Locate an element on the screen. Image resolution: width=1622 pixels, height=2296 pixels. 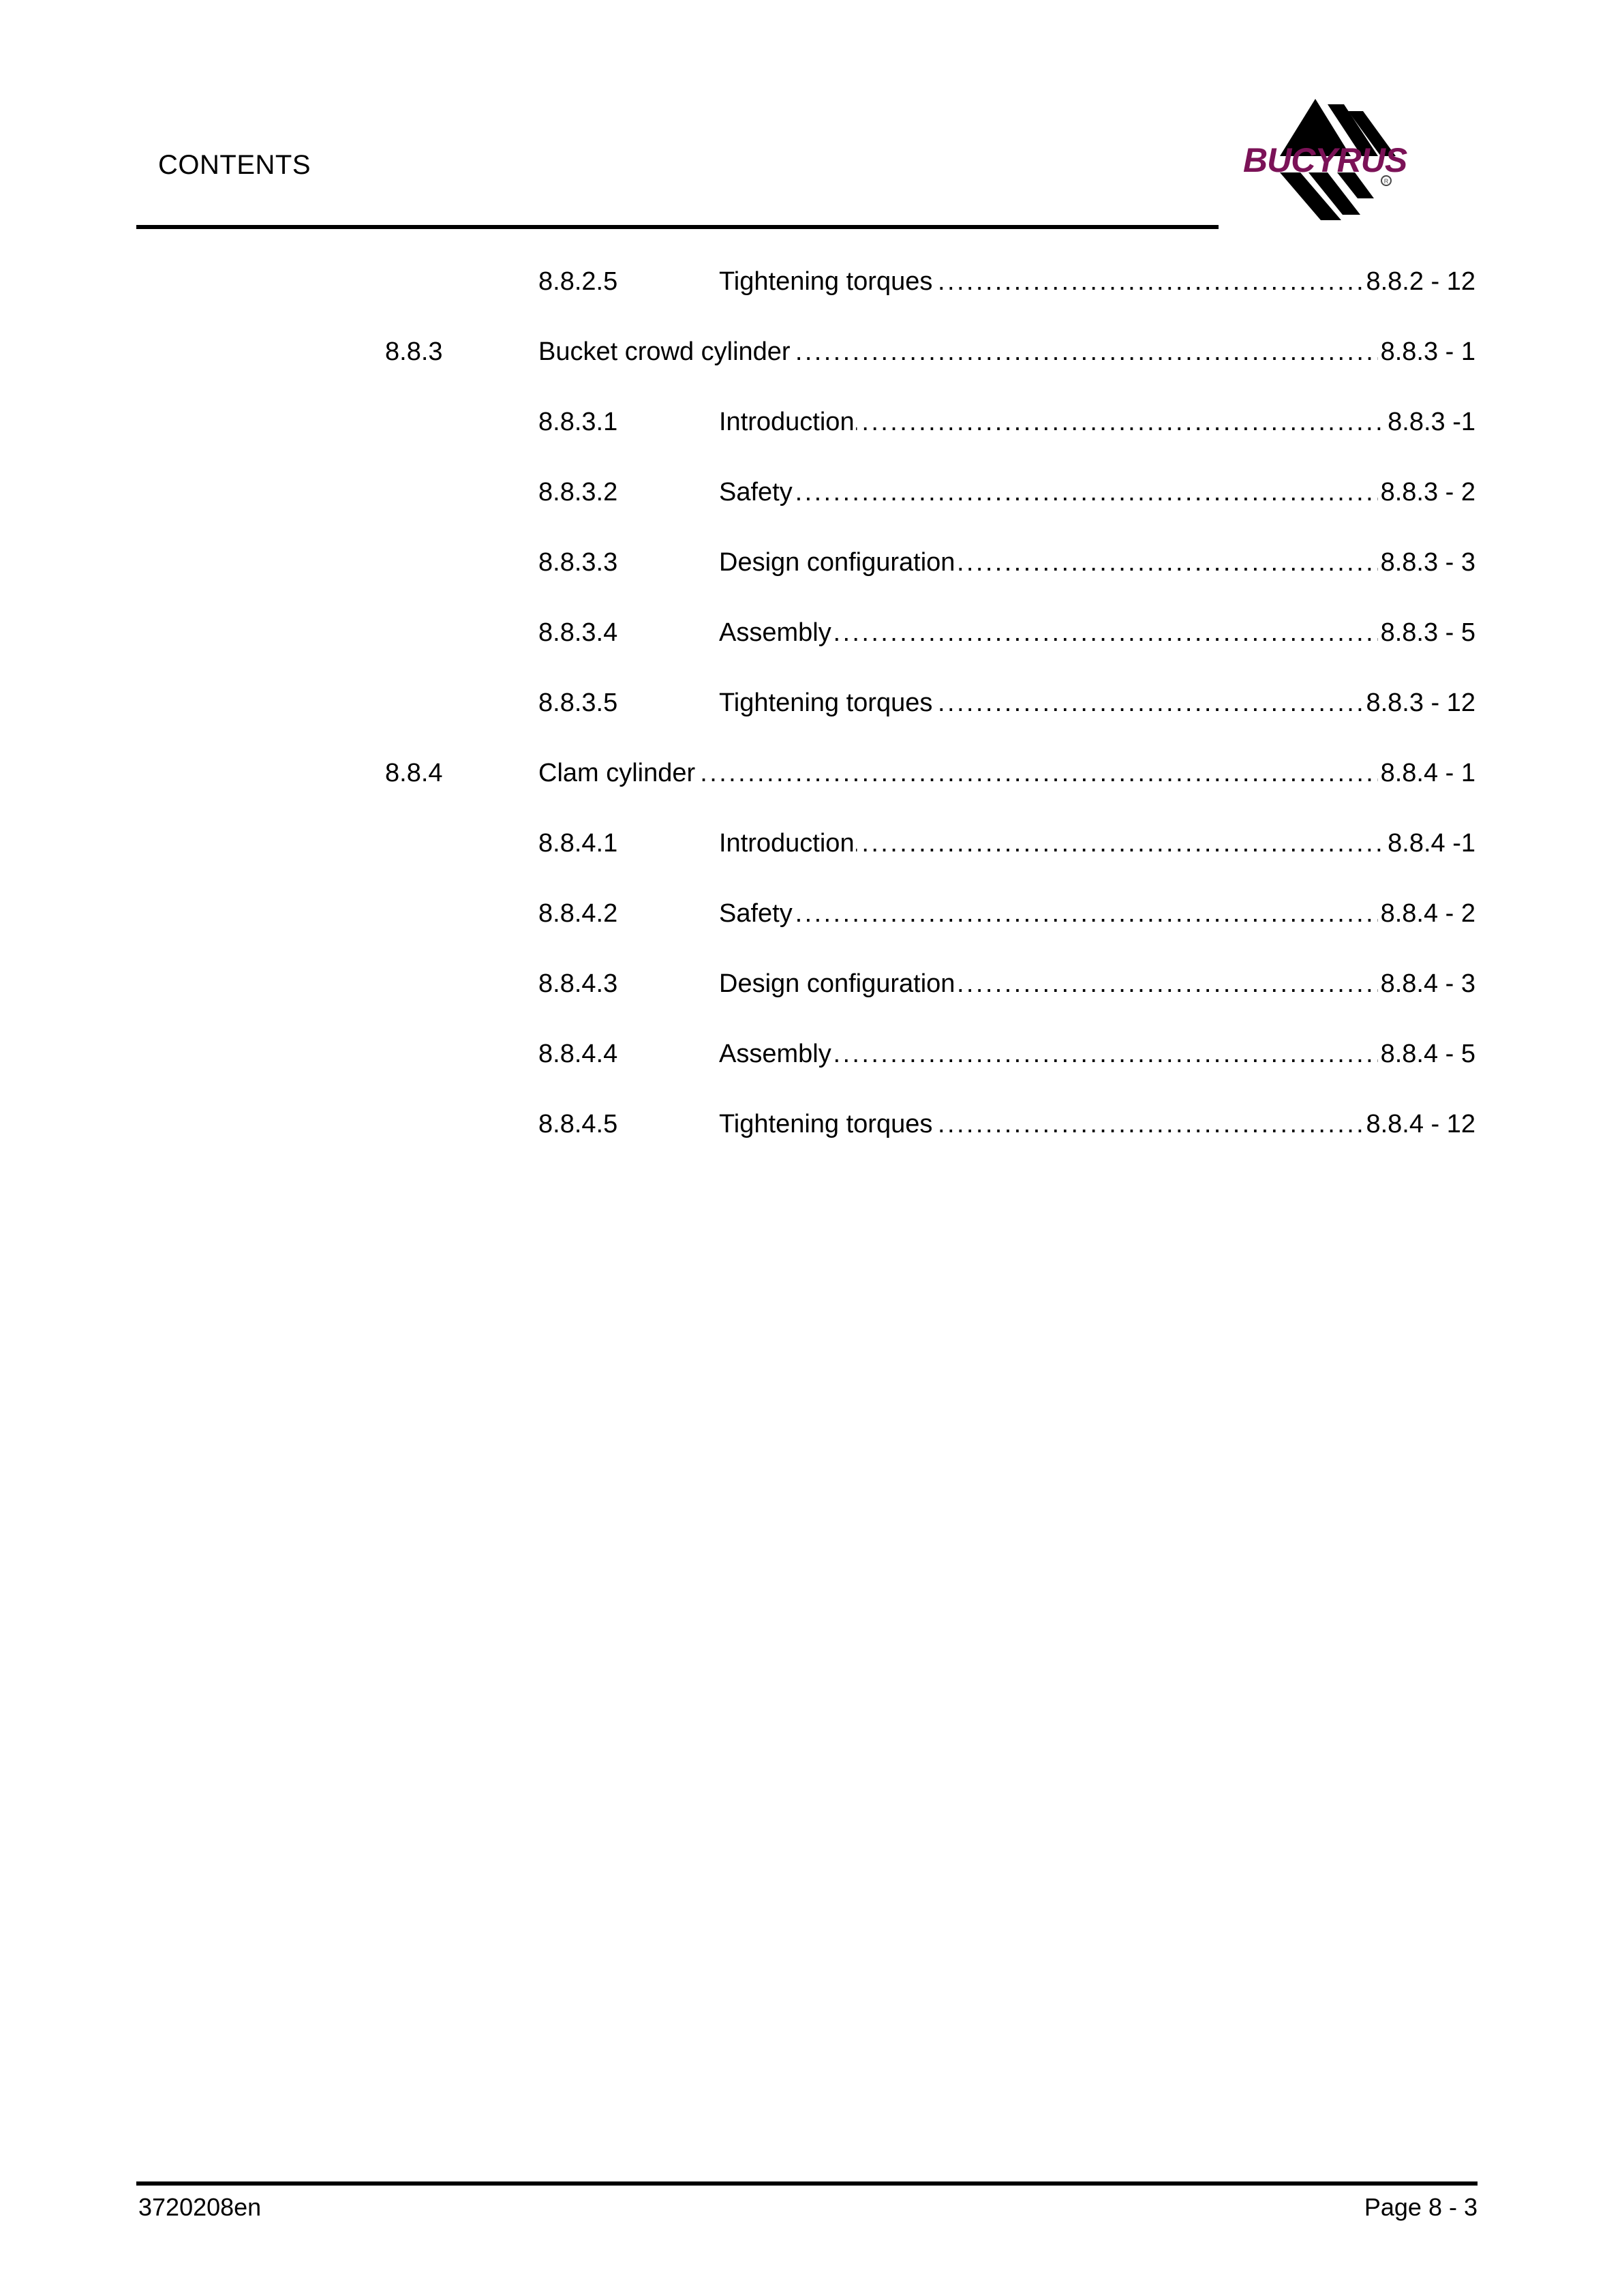
toc-entry-title: Clam cylinder is located at coordinates (617, 773).